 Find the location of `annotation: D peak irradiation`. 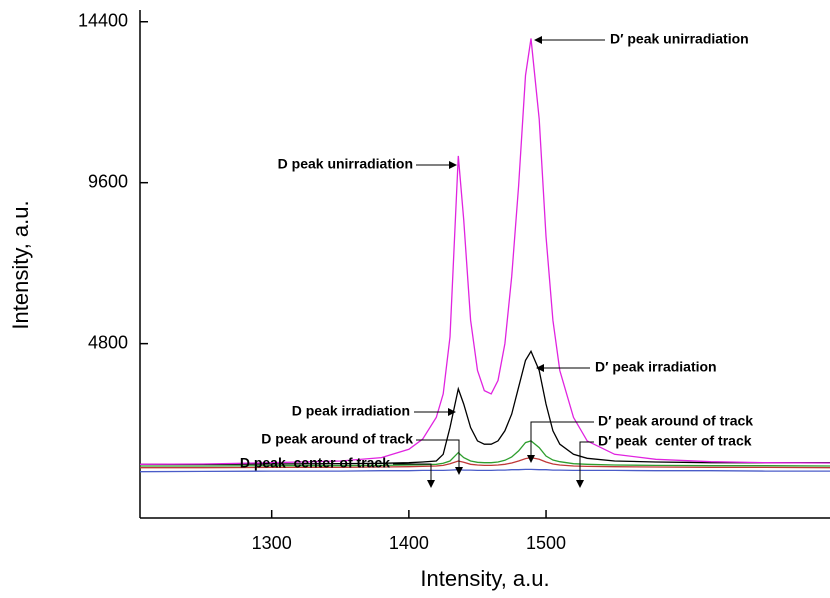

annotation: D peak irradiation is located at coordinates (351, 411).